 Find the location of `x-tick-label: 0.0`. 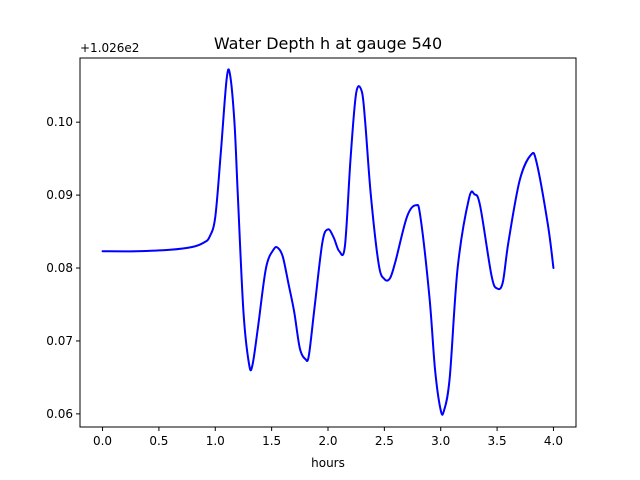

x-tick-label: 0.0 is located at coordinates (102, 441).